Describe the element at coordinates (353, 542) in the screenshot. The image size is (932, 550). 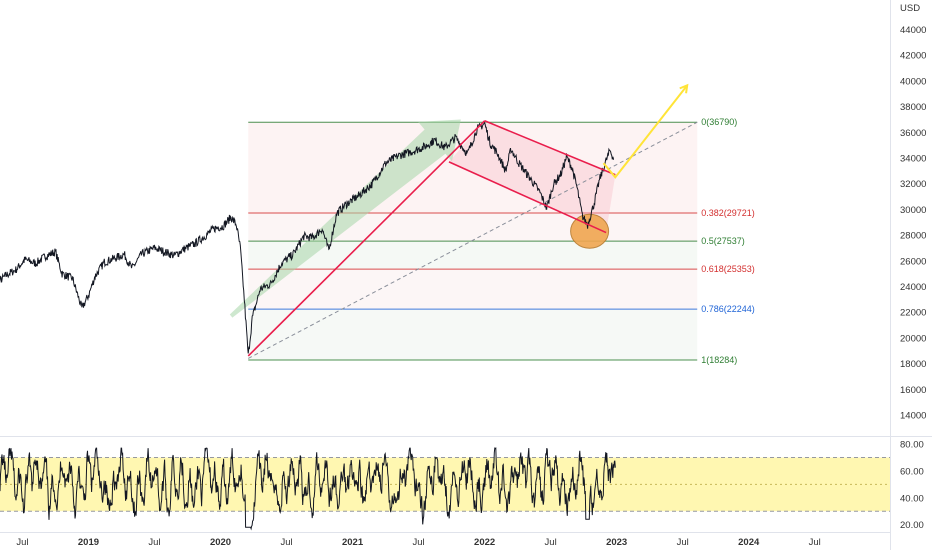
I see `time-tick-label: 2021` at that location.